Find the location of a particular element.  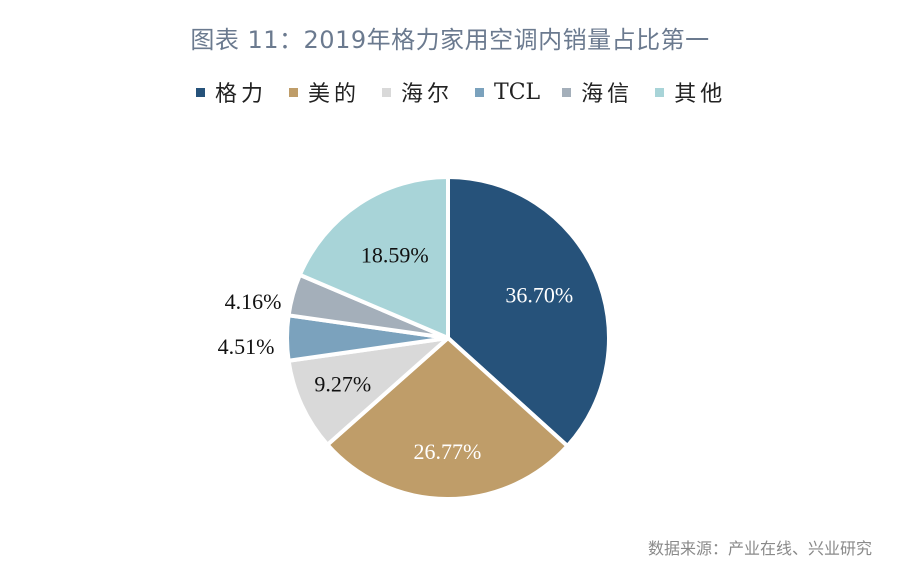

slice-others is located at coordinates (373, 257).